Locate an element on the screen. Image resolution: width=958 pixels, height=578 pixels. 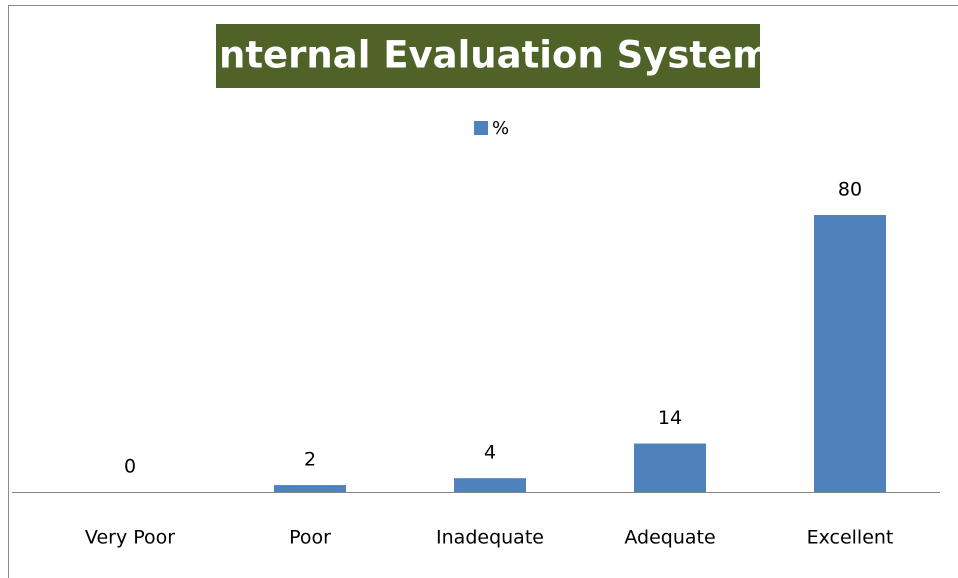
title-box is located at coordinates (488, 56).